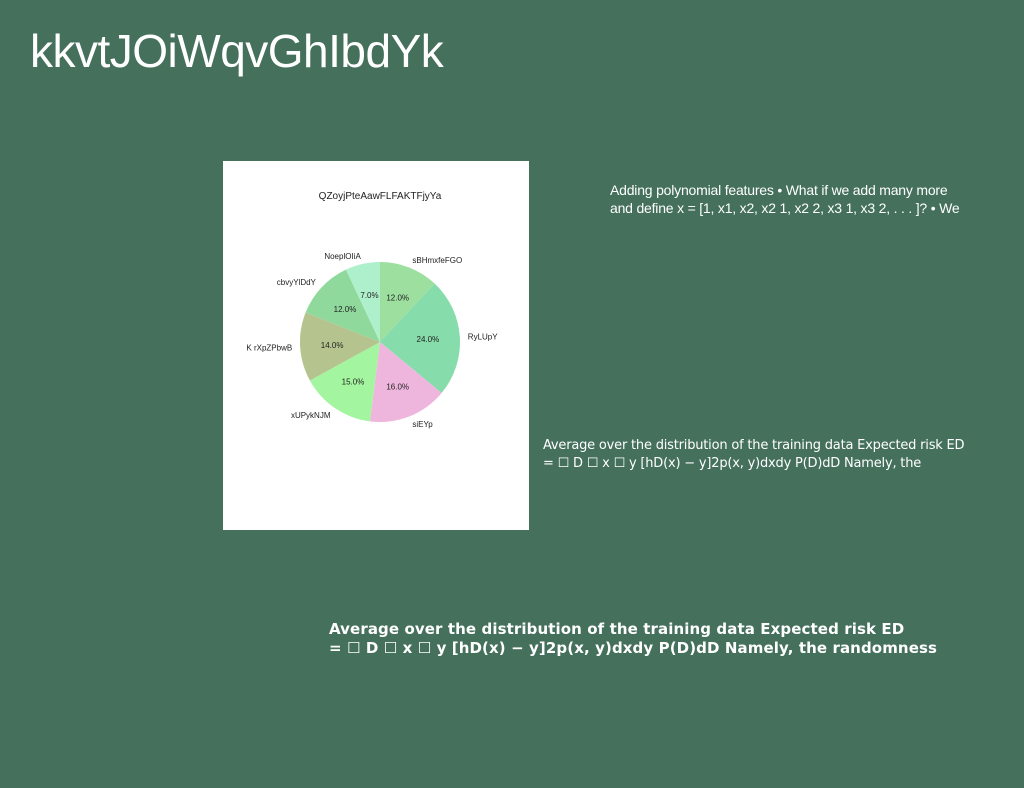 This screenshot has width=1024, height=788. I want to click on pie-pct-label: 16.0%, so click(397, 387).